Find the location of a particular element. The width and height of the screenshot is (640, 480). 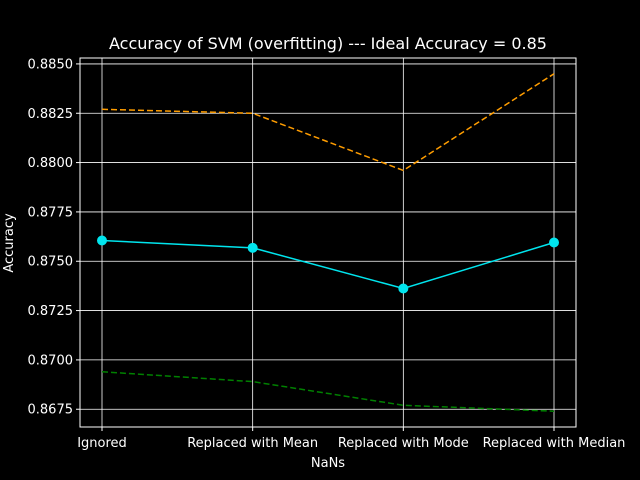

y-axis-label: Accuracy is located at coordinates (9, 243).